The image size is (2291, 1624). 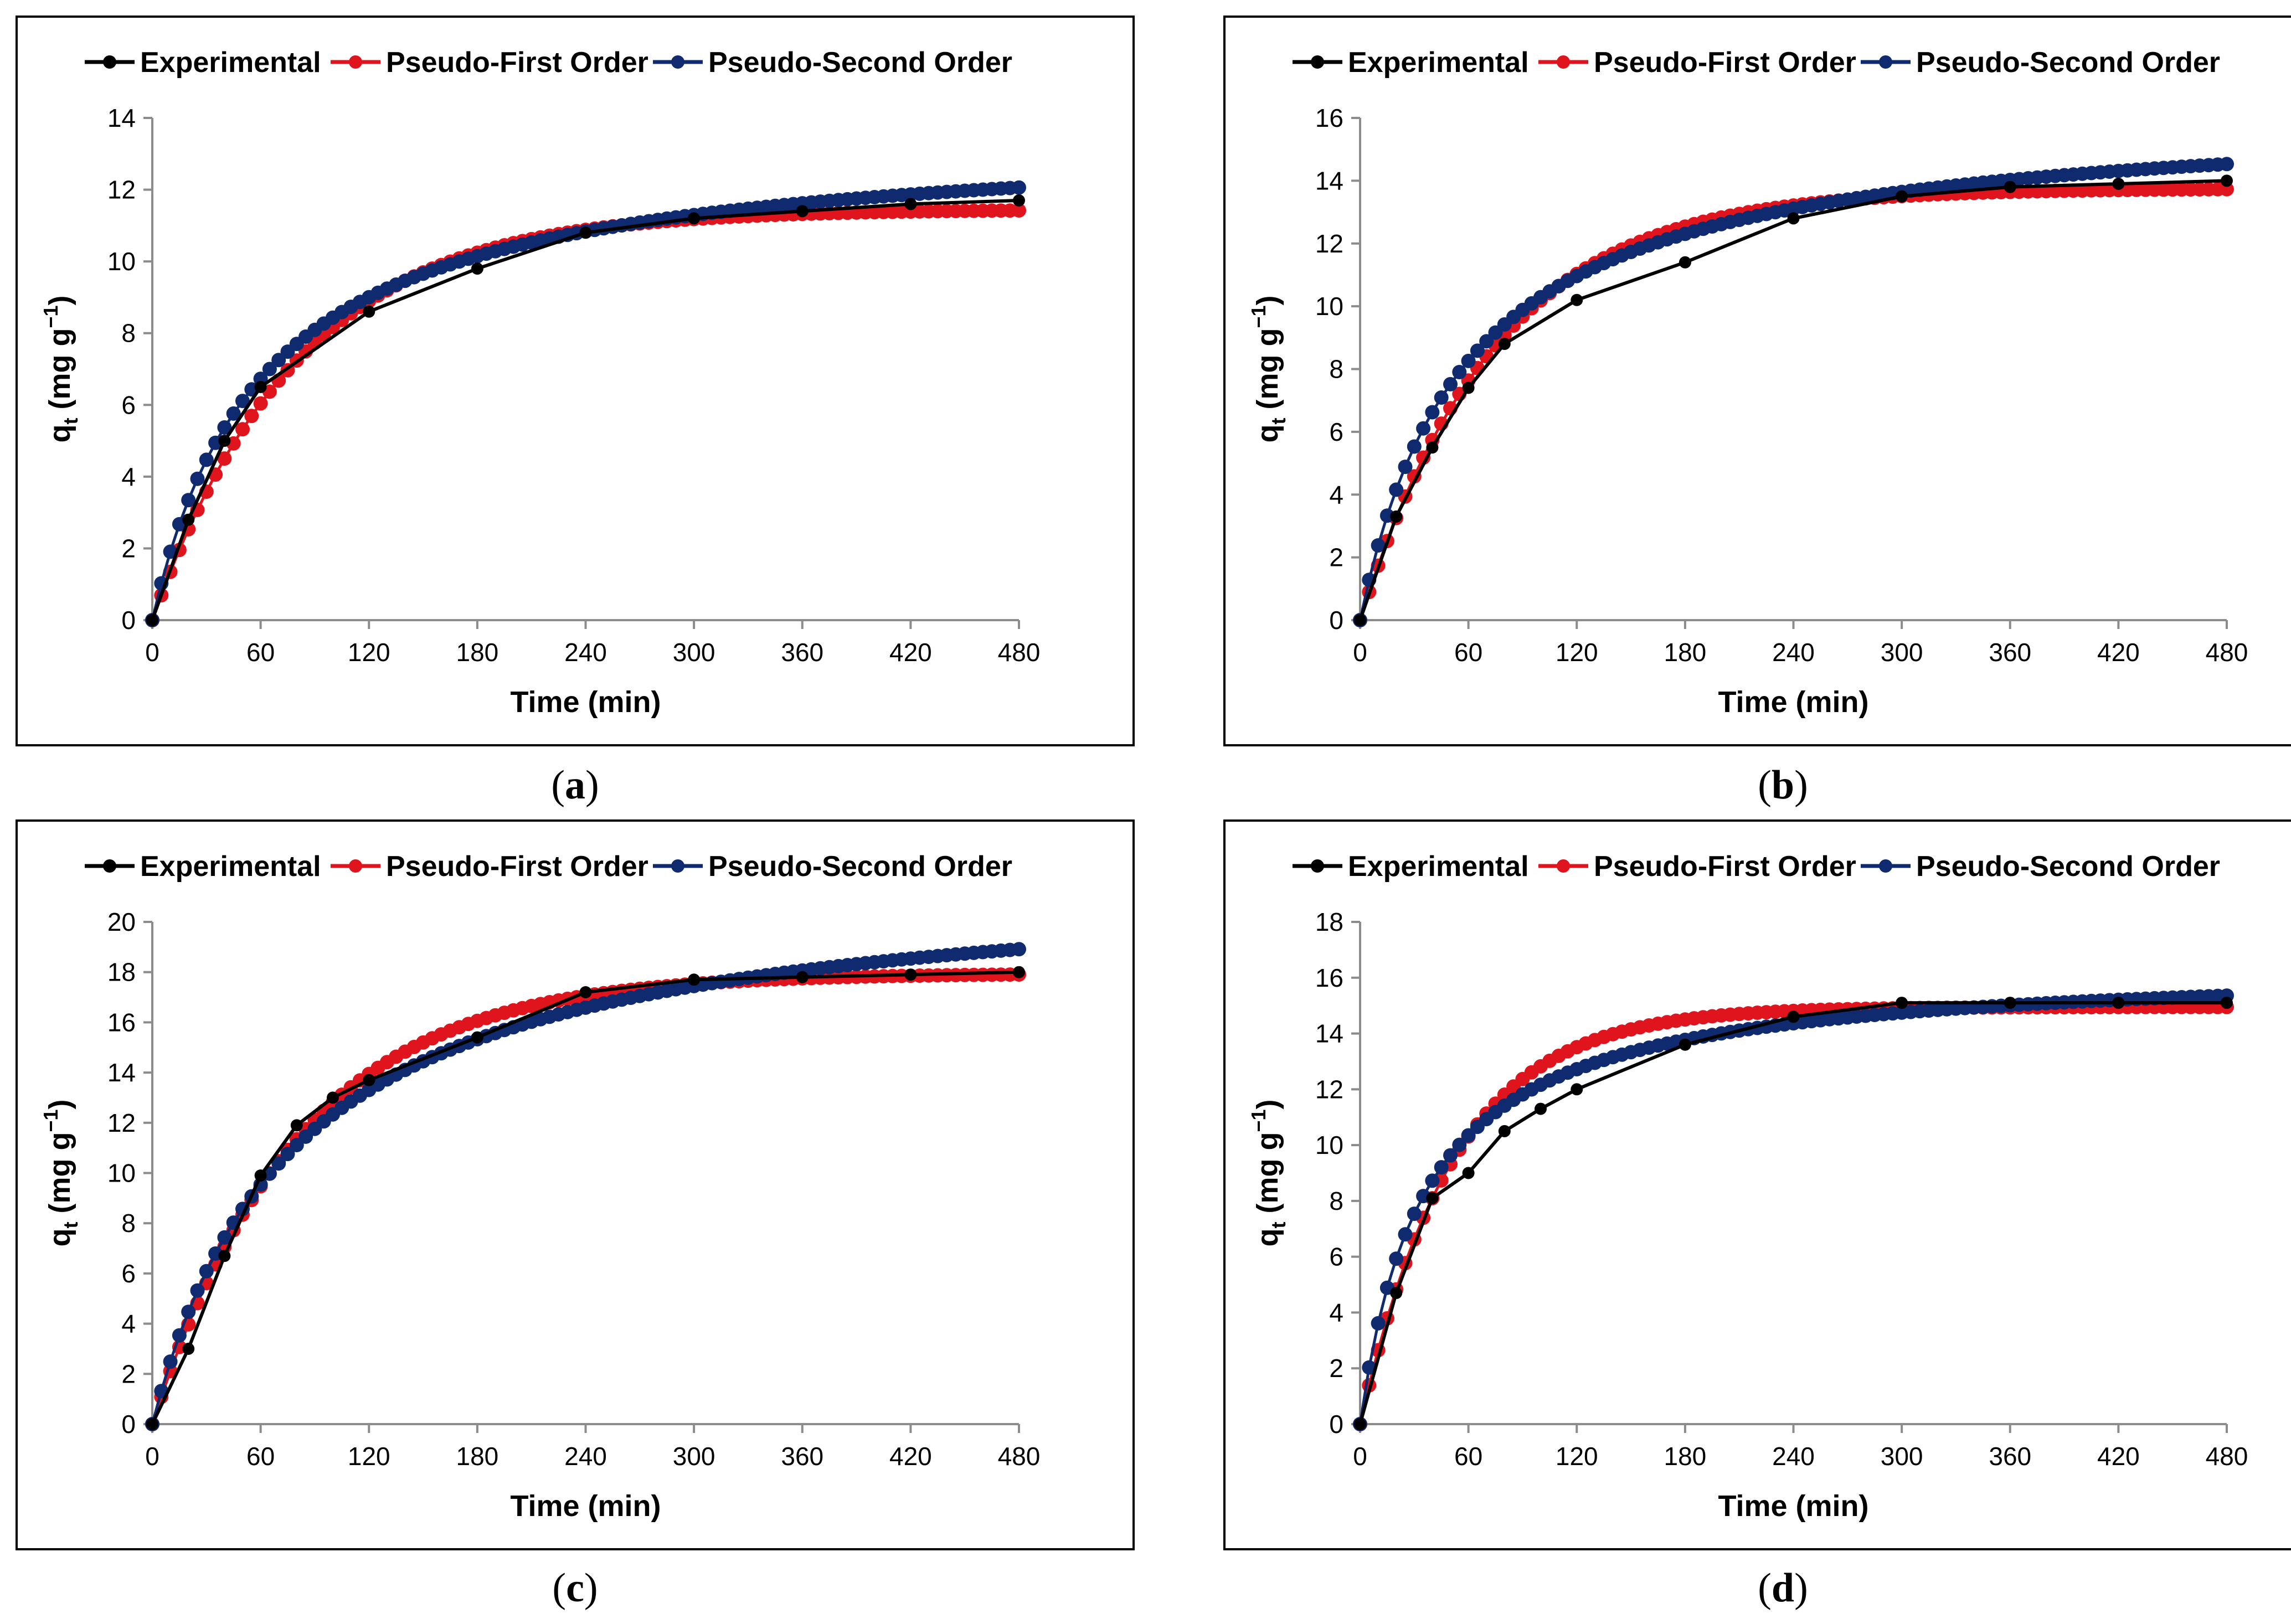 What do you see at coordinates (128, 1323) in the screenshot?
I see `y-tick-label: 4` at bounding box center [128, 1323].